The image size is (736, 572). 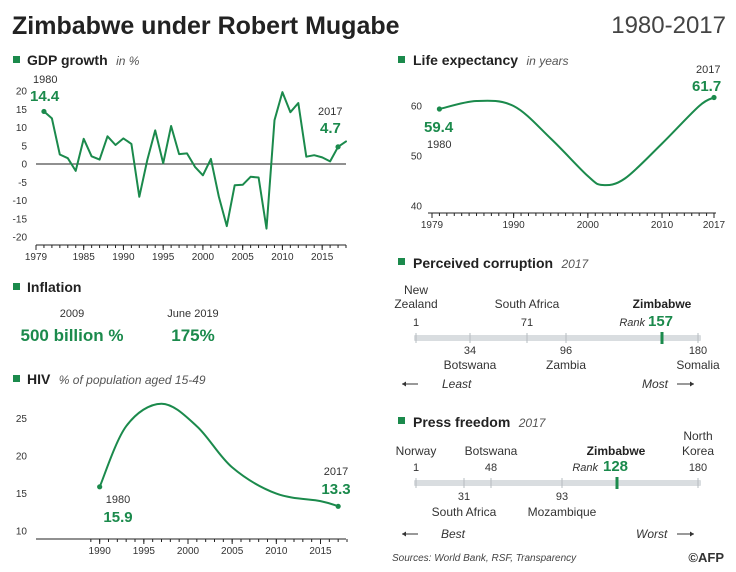 I want to click on gdp-end-value: 4.7, so click(x=330, y=128).